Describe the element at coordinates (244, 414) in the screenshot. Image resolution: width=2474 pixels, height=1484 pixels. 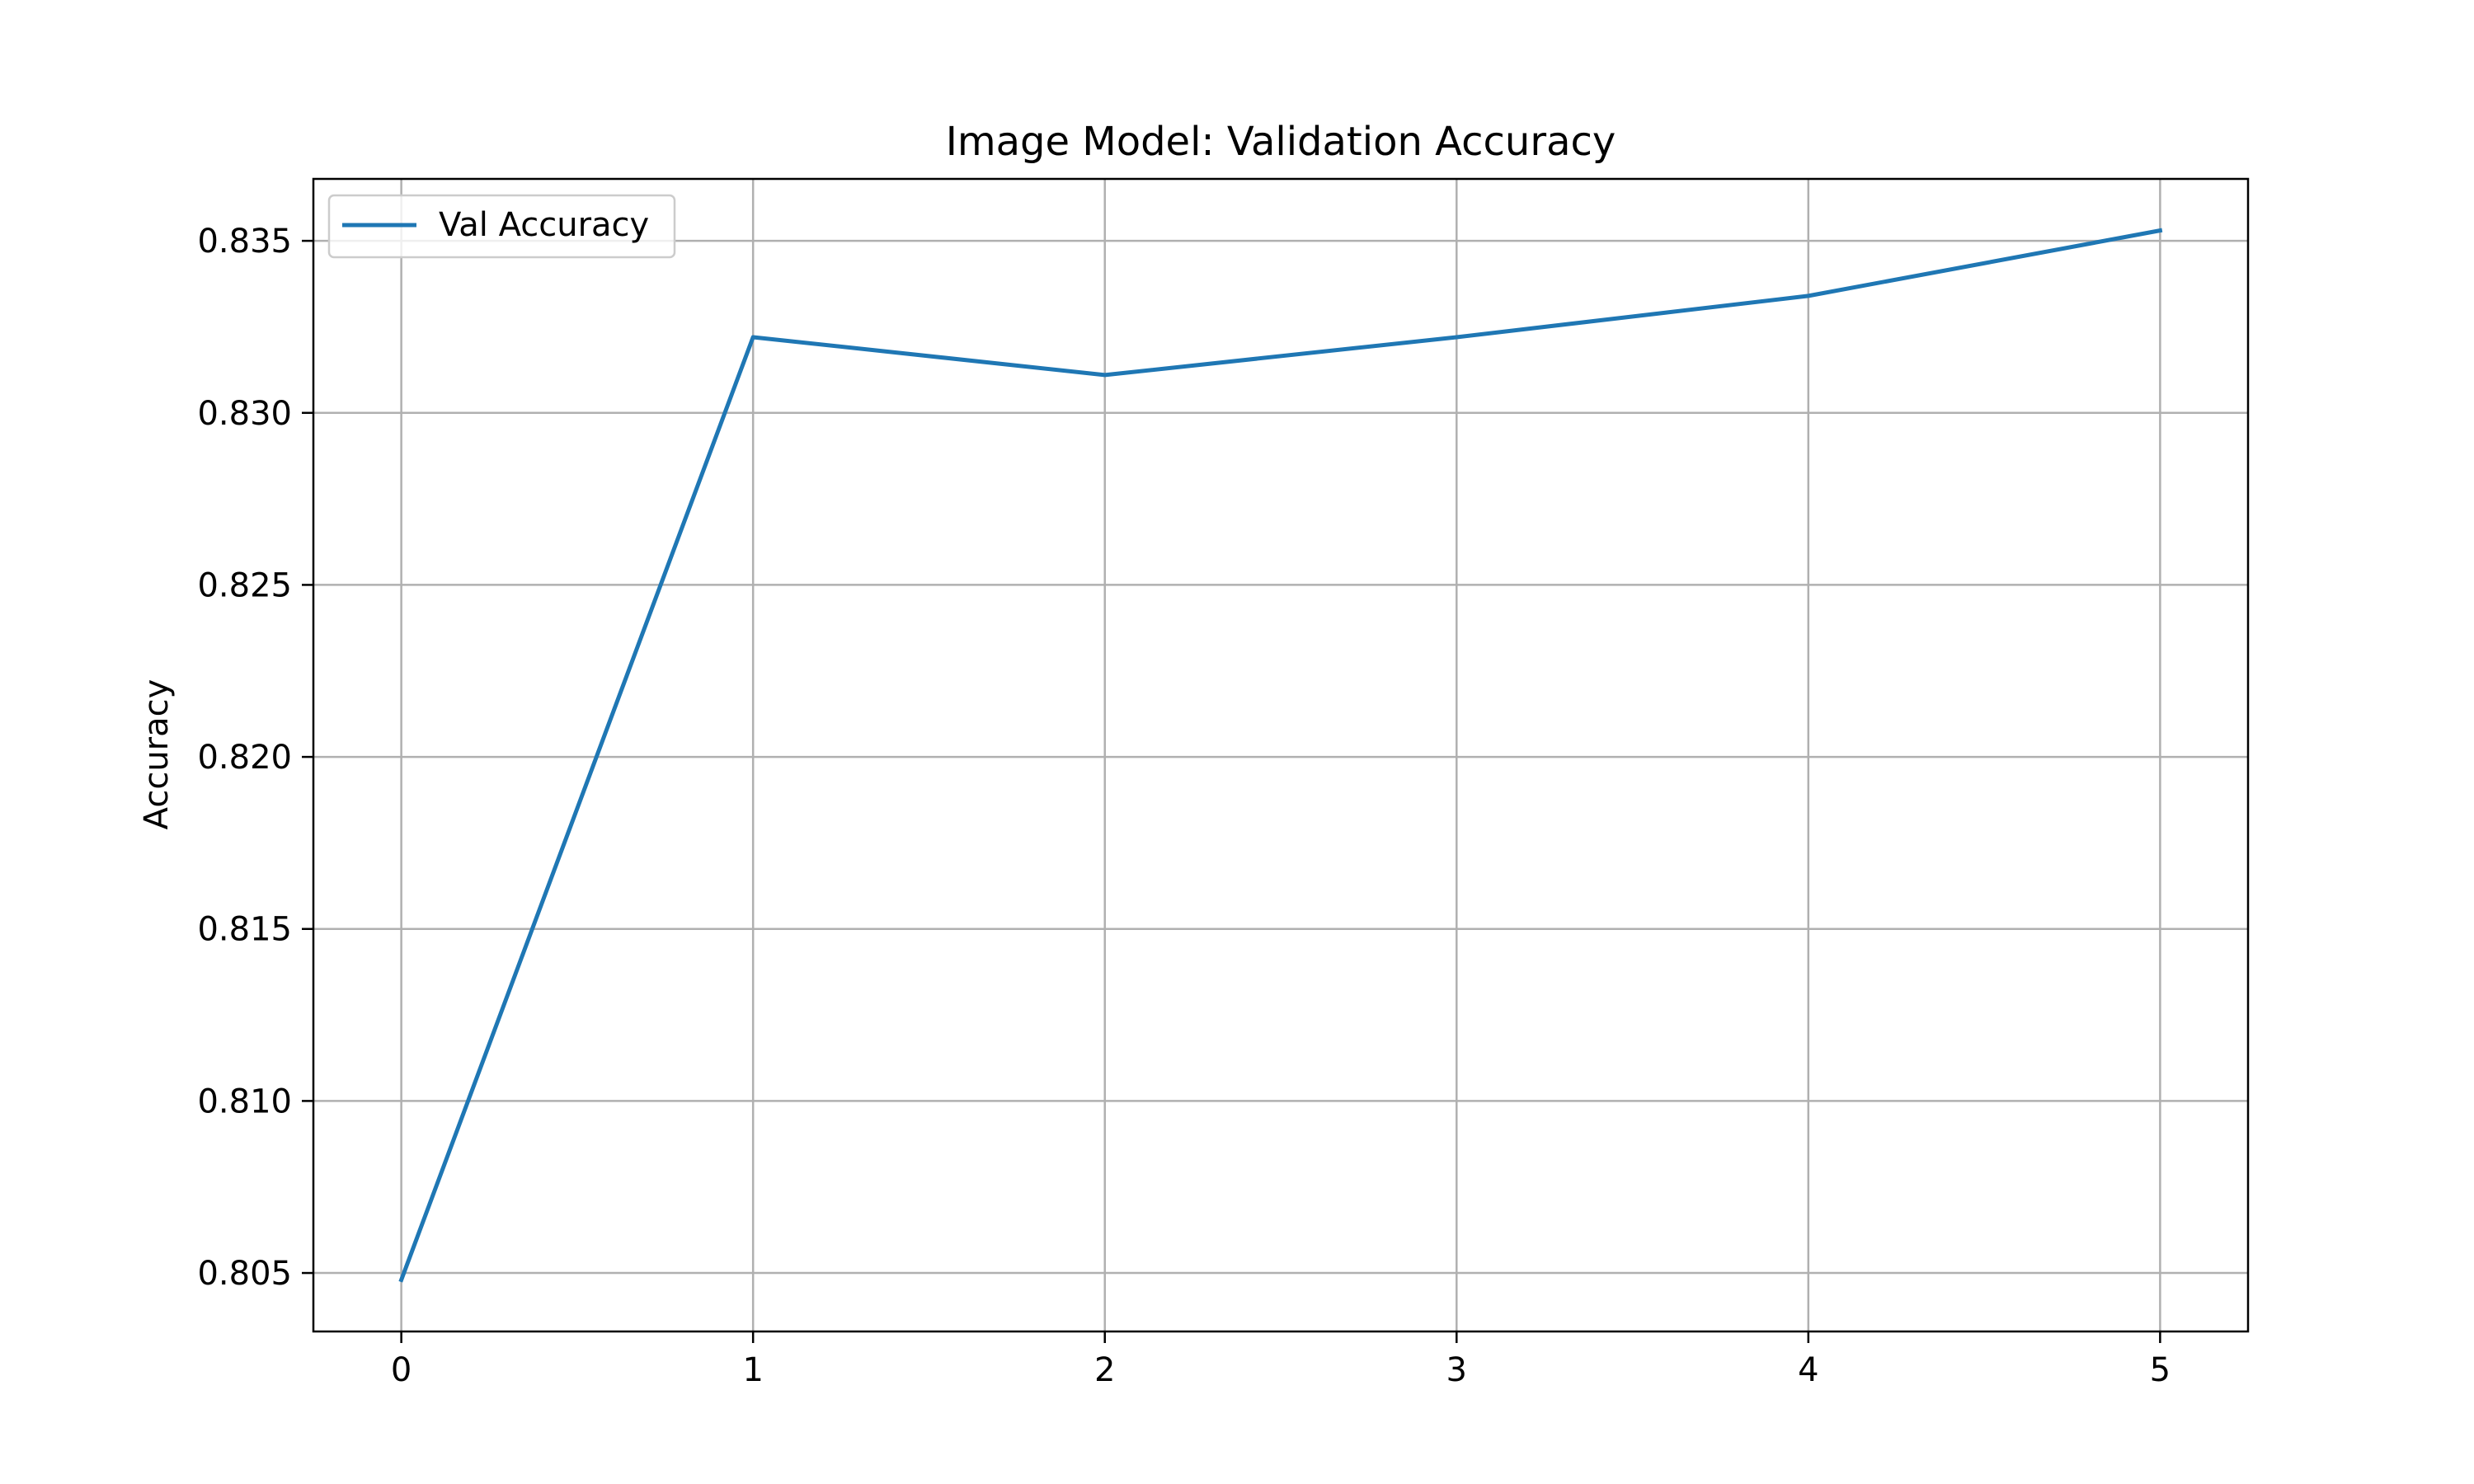
I see `y-tick-label: 0.830` at that location.